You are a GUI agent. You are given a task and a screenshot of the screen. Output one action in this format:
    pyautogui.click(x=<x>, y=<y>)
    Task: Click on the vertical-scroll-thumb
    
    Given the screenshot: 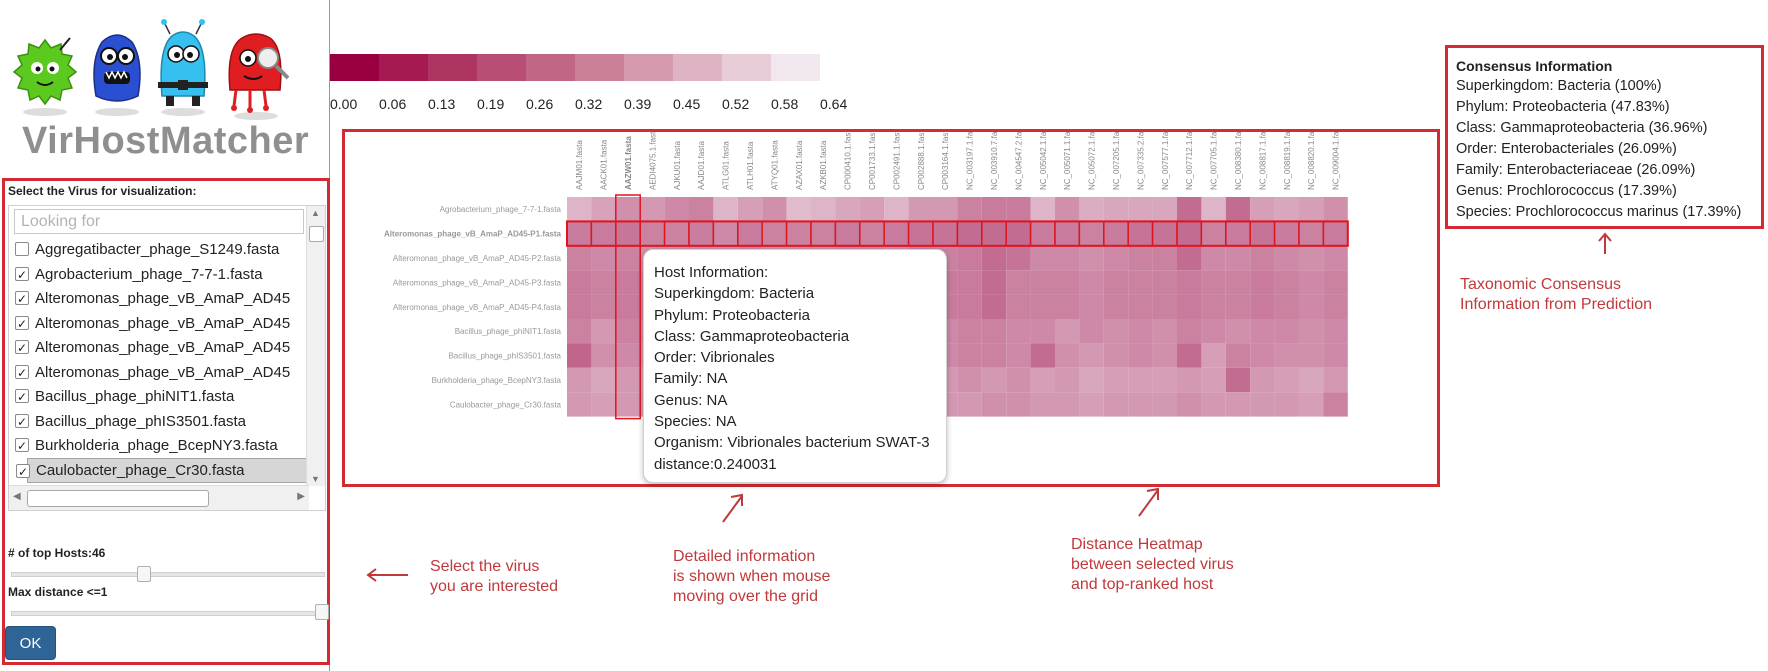 What is the action you would take?
    pyautogui.click(x=316, y=234)
    